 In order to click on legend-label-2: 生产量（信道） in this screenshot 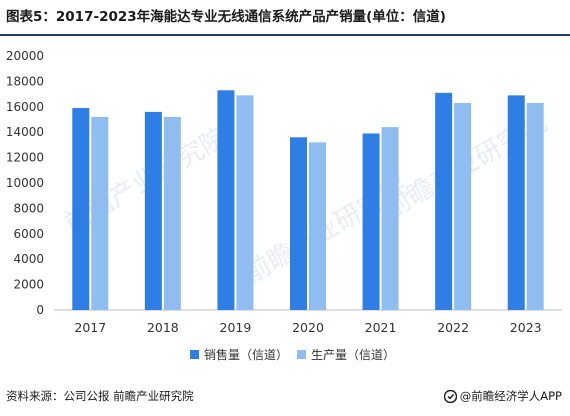, I will do `click(353, 355)`.